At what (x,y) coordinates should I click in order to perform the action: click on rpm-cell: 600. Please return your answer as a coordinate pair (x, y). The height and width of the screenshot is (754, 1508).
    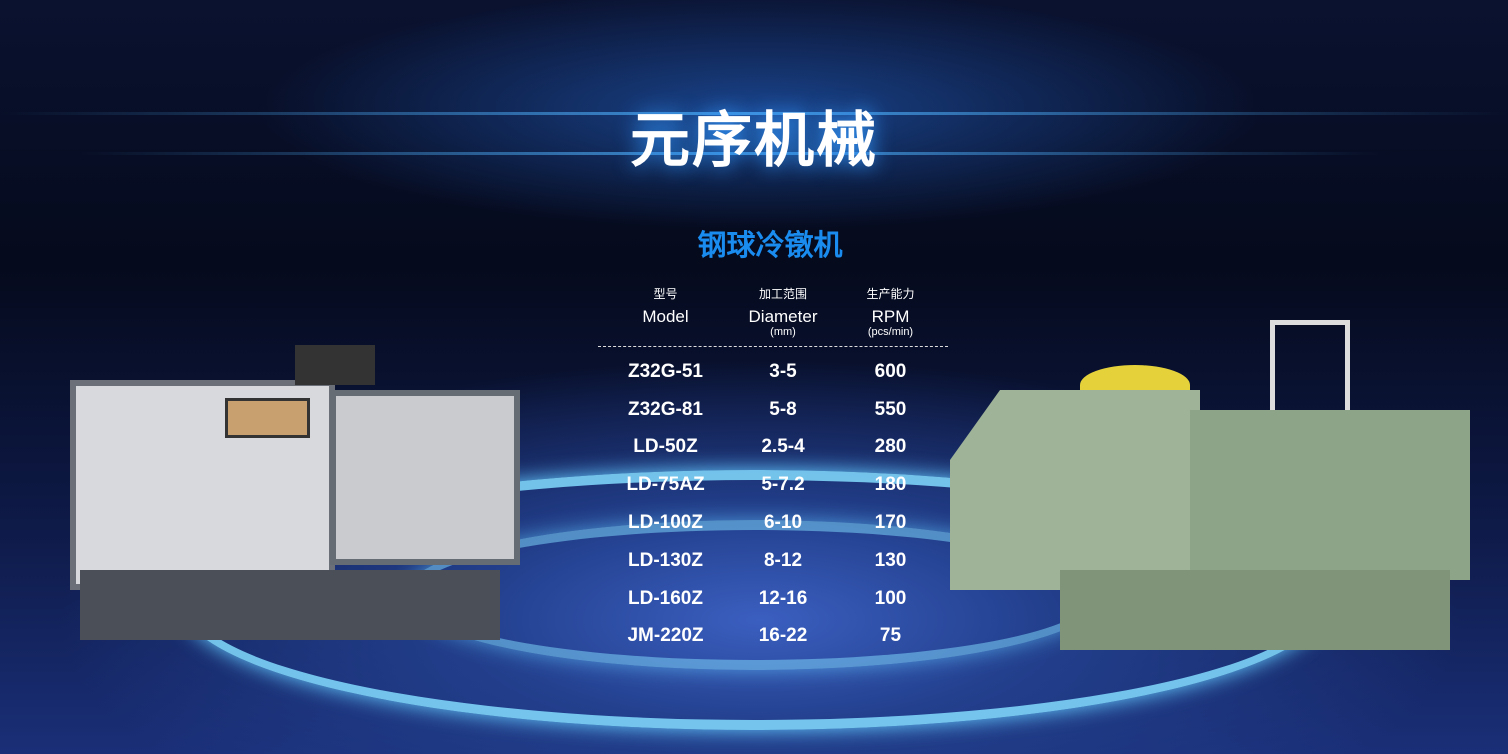
    Looking at the image, I should click on (890, 371).